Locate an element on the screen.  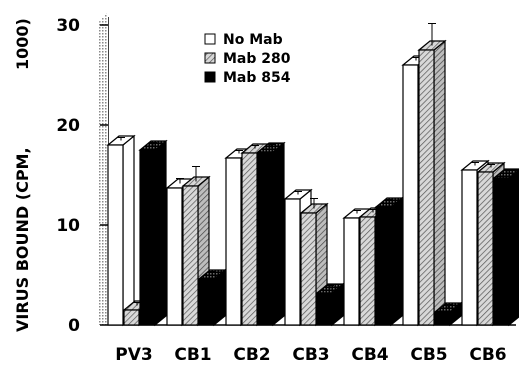
x-tick-label-cb6: CB6 is located at coordinates (487, 355).